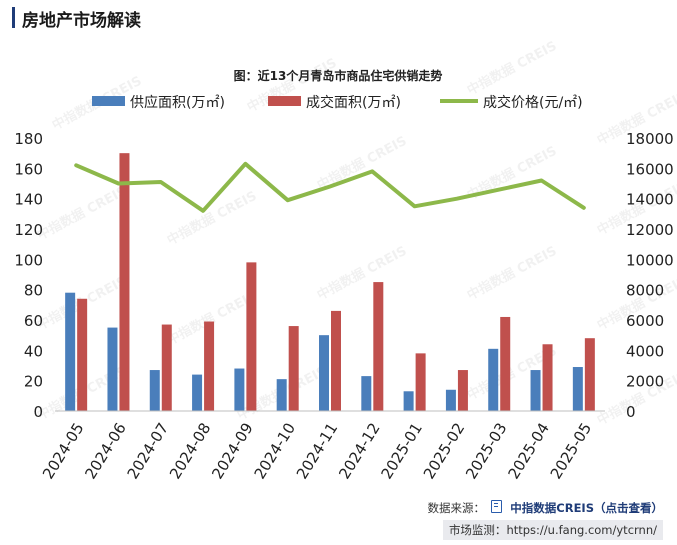 This screenshot has width=677, height=545. What do you see at coordinates (628, 508) in the screenshot?
I see `source-hint: （点击查看）` at bounding box center [628, 508].